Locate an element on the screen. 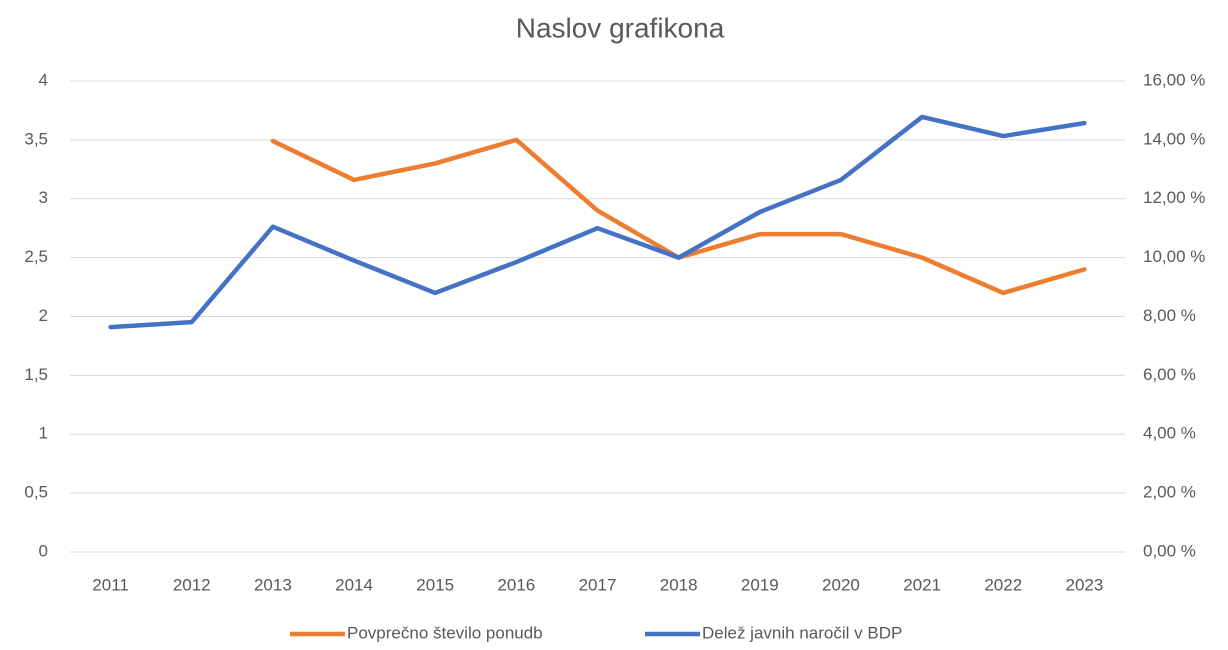  x-tick-label: 2019 is located at coordinates (760, 584).